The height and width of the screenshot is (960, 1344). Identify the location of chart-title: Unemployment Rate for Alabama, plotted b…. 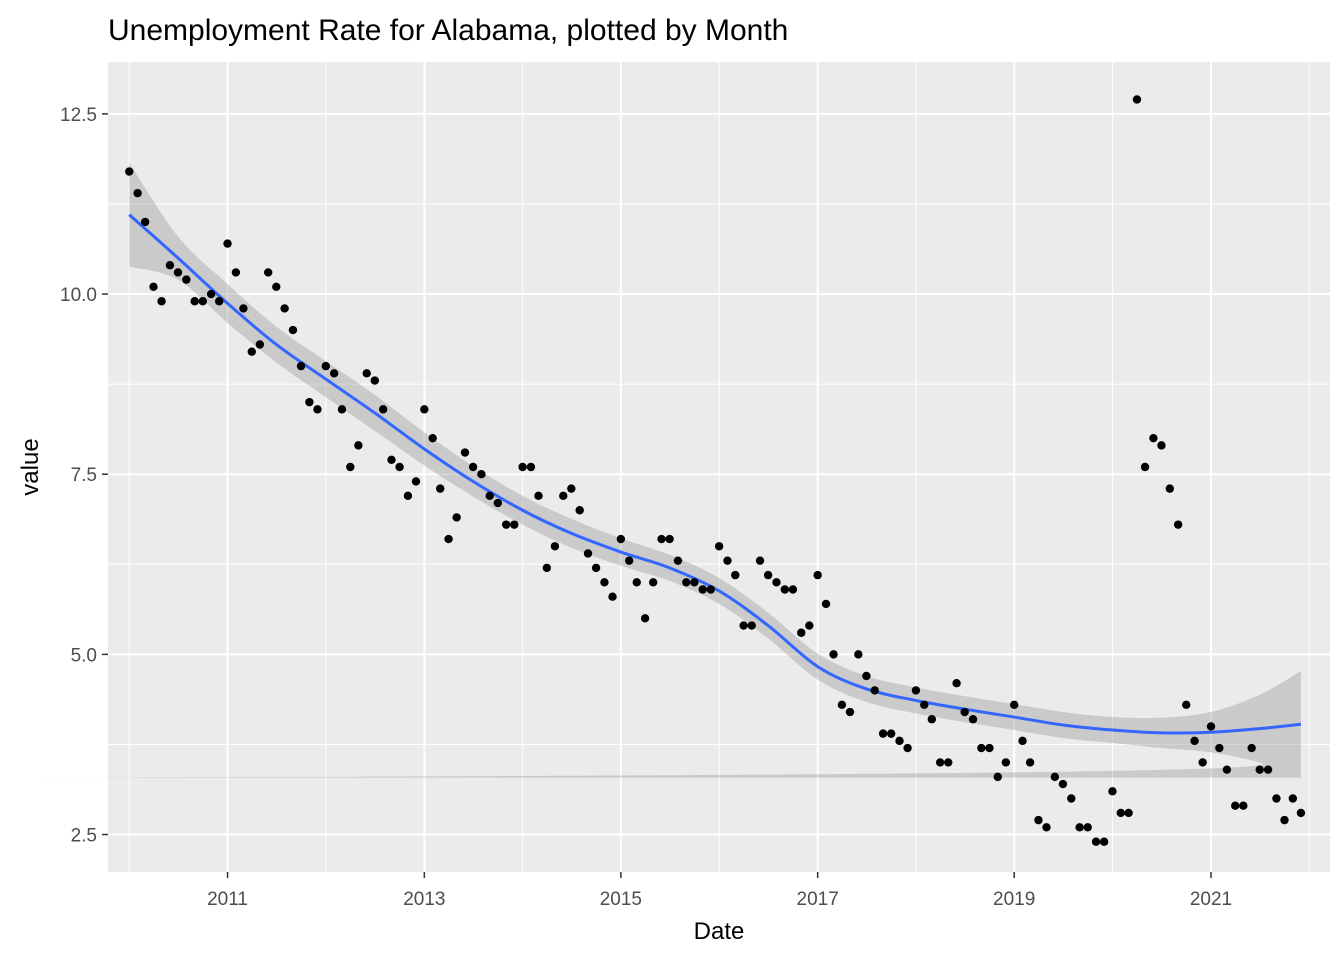
(448, 30).